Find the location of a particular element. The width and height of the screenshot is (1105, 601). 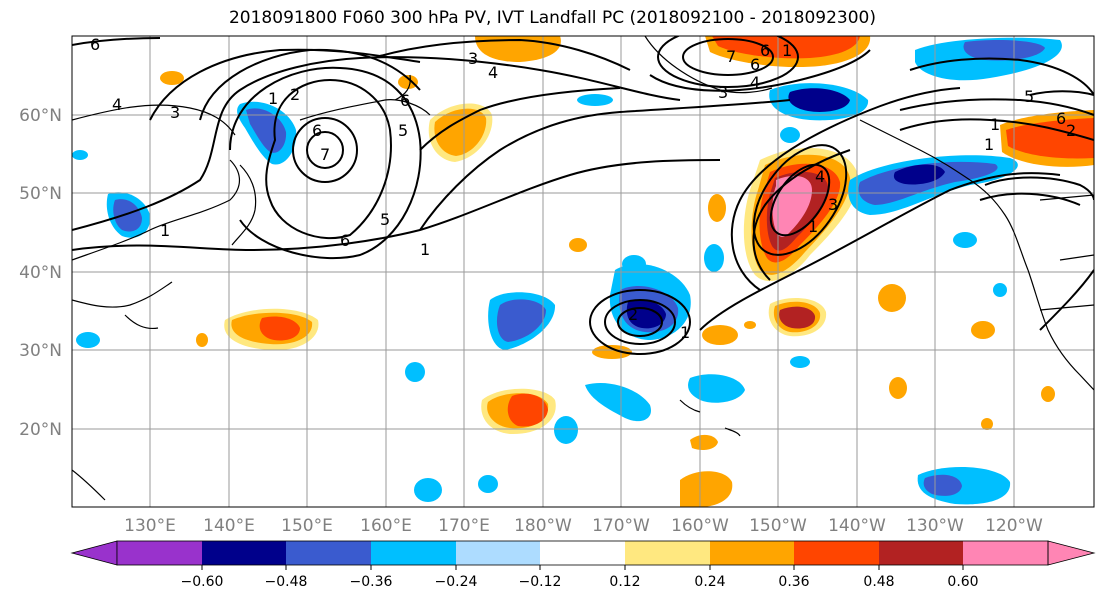

lon-label: 130°W is located at coordinates (935, 526).